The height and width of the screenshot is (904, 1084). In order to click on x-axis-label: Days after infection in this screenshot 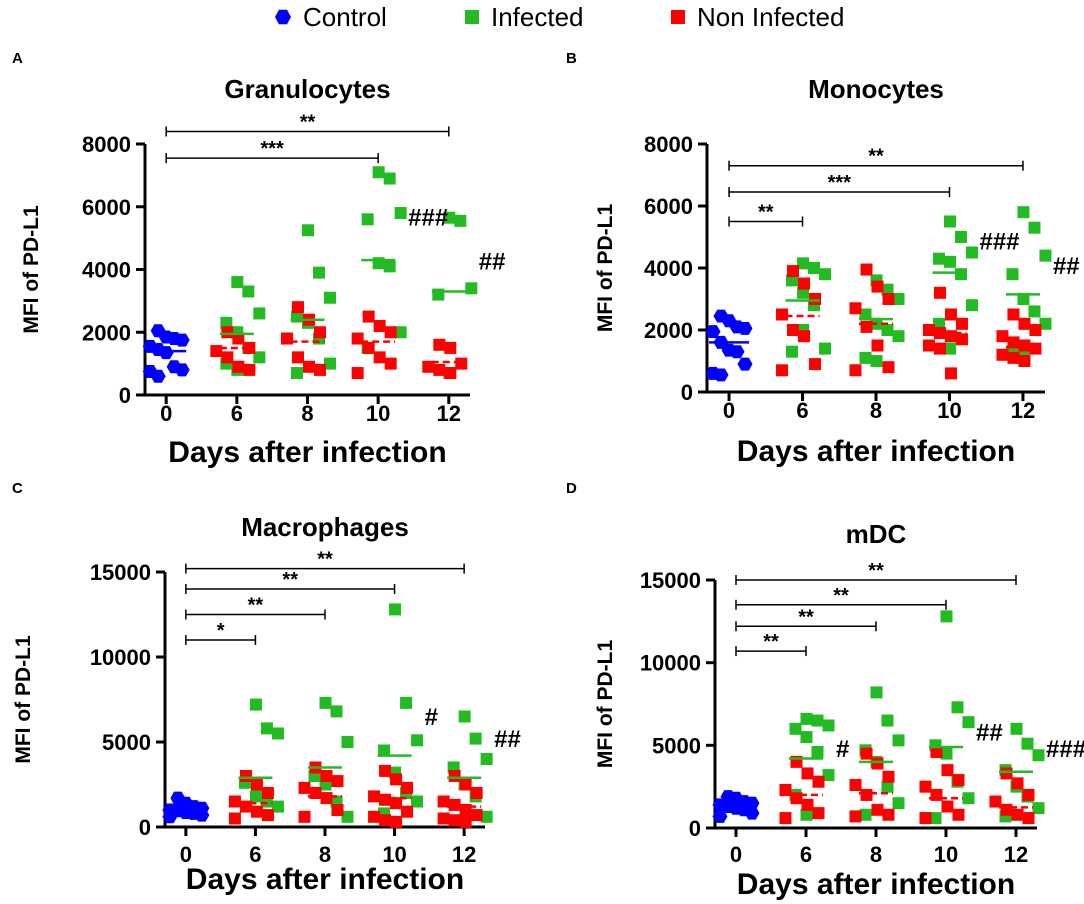, I will do `click(307, 452)`.